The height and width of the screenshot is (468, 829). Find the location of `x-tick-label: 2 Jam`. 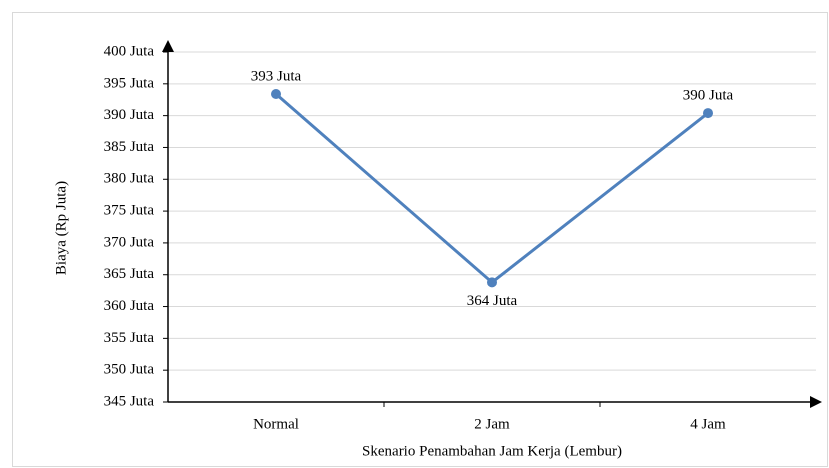

x-tick-label: 2 Jam is located at coordinates (492, 424).